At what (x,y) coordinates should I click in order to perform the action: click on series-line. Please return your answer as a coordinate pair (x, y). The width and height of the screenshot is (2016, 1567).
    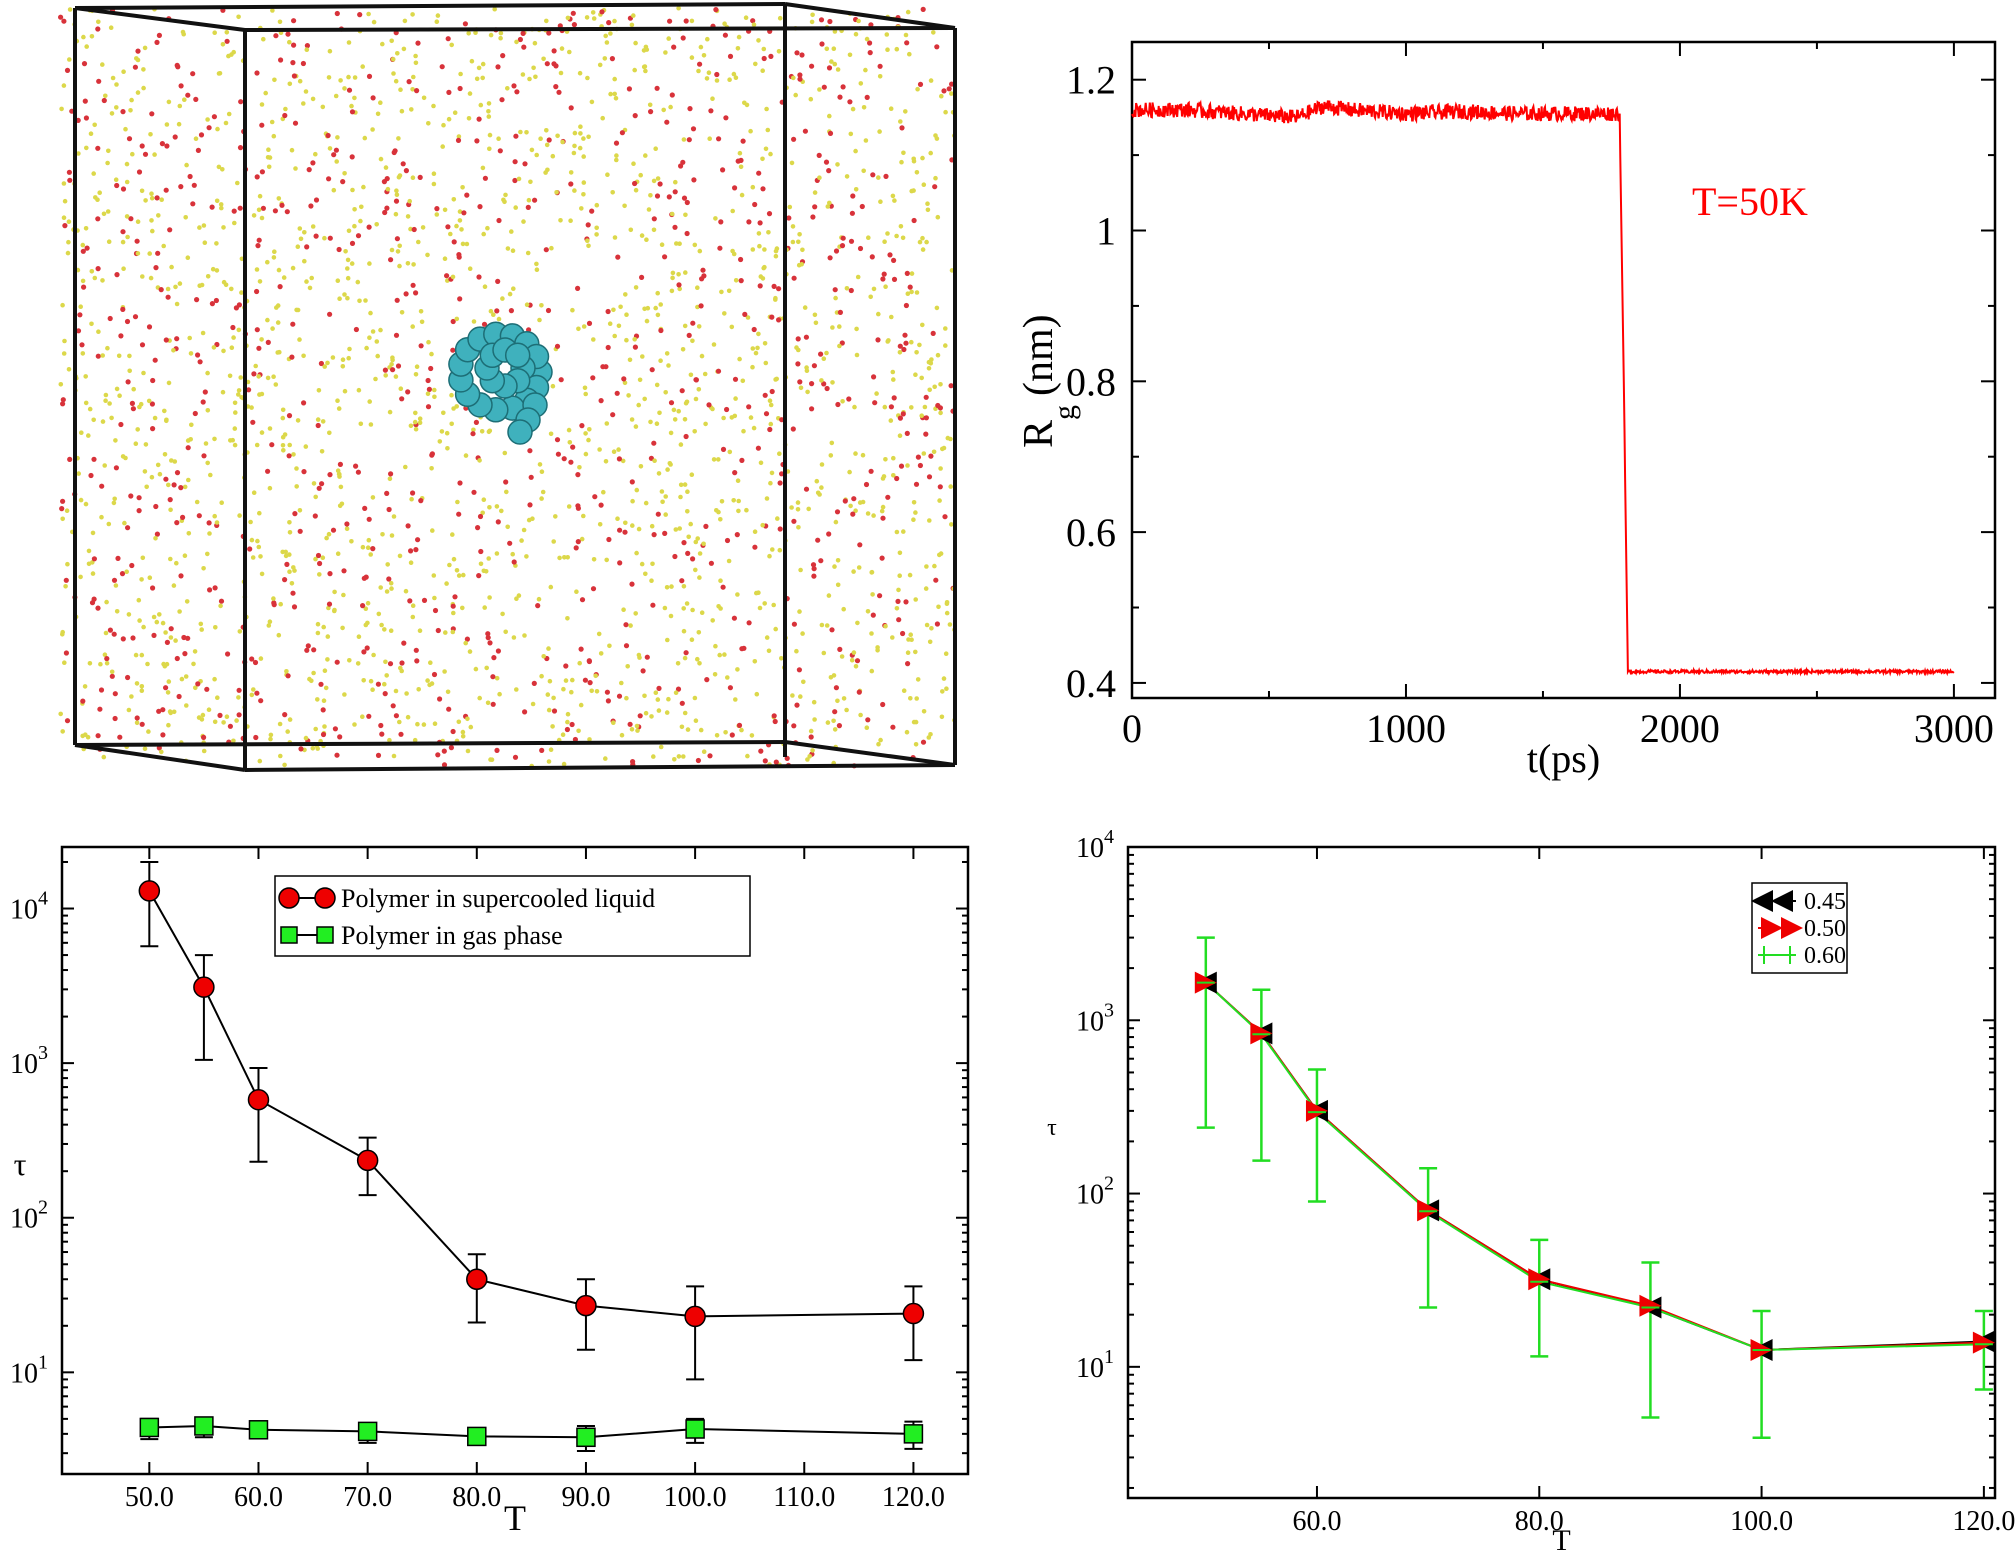
    Looking at the image, I should click on (531, 1104).